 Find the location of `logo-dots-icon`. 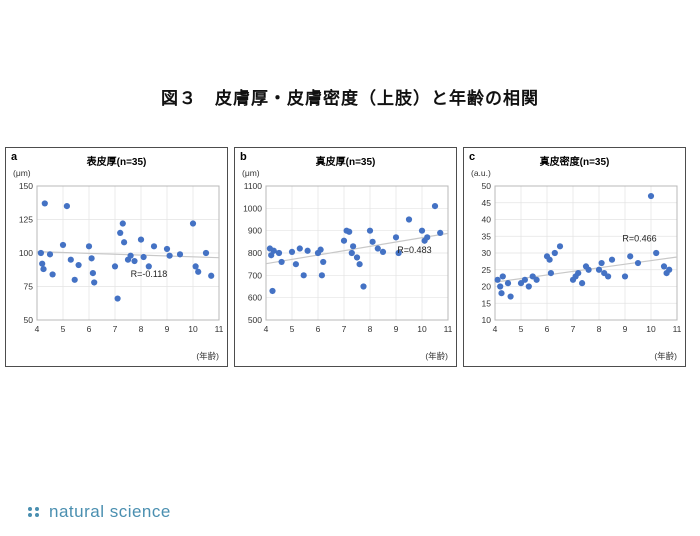

logo-dots-icon is located at coordinates (34, 512).